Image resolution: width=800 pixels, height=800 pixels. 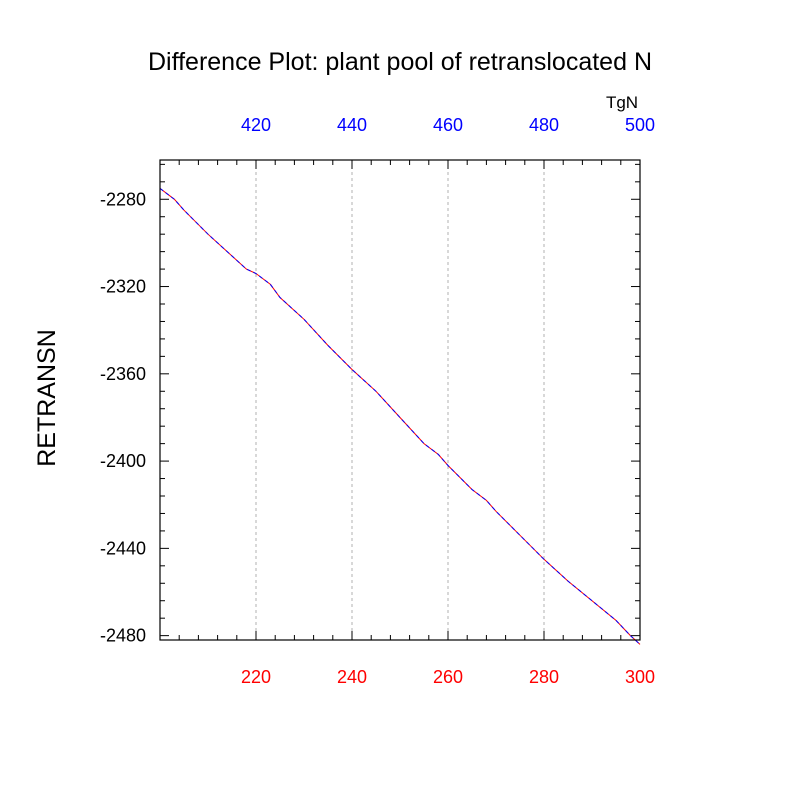 What do you see at coordinates (448, 677) in the screenshot?
I see `x-tick-label-2: 260` at bounding box center [448, 677].